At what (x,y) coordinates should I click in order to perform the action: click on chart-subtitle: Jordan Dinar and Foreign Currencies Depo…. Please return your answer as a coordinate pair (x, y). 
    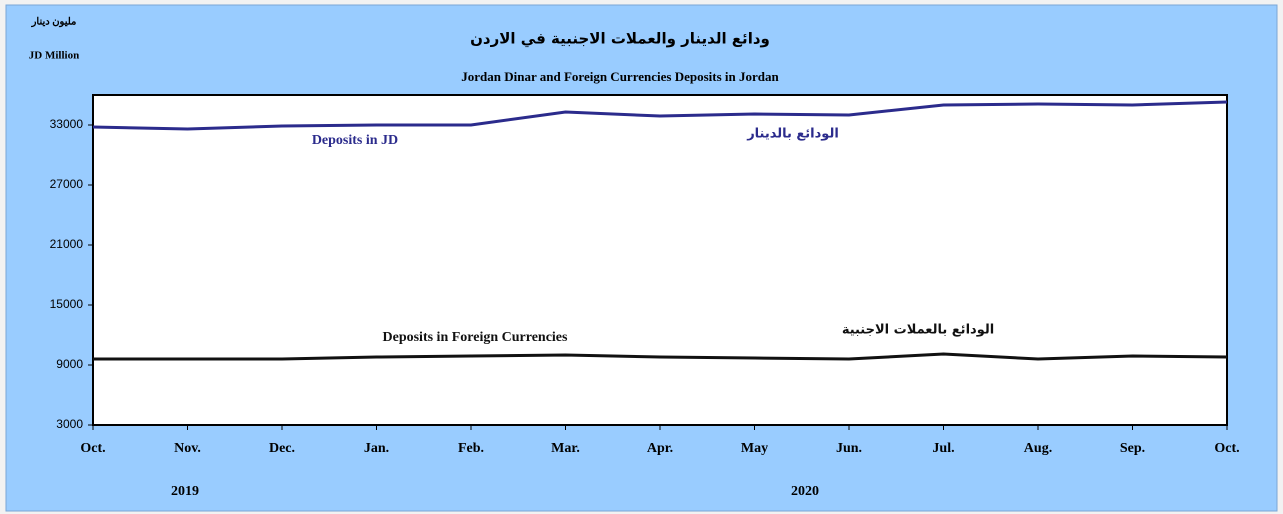
    Looking at the image, I should click on (620, 76).